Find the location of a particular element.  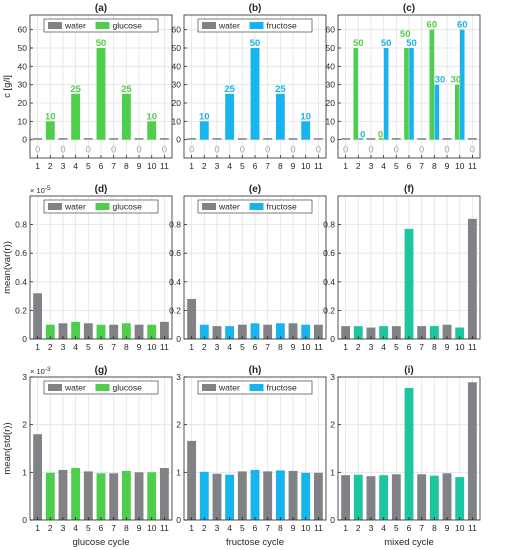

y-tick-label: 30 is located at coordinates (177, 85).